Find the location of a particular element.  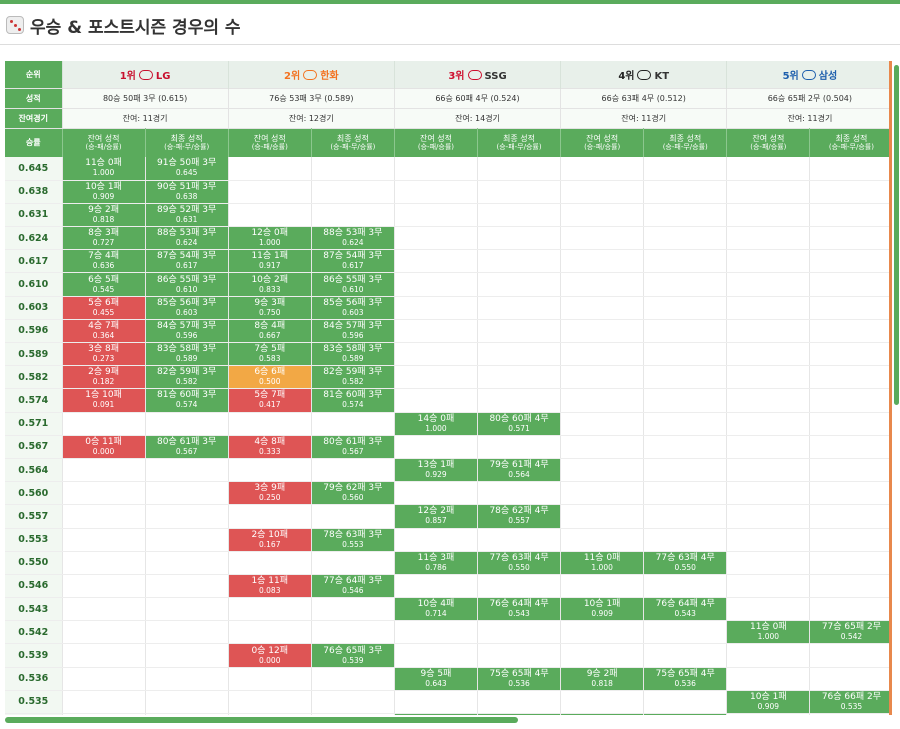

horizontal-scrollbar is located at coordinates (449, 720).